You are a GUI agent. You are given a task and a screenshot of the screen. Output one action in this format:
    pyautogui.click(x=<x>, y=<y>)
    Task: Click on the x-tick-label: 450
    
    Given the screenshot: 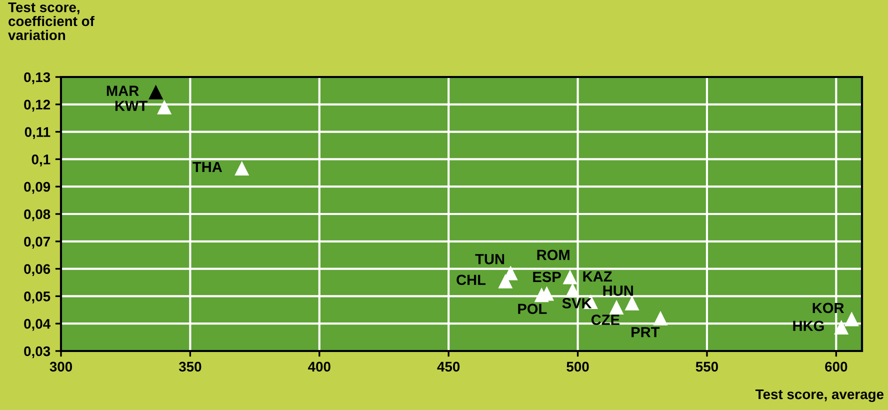 What is the action you would take?
    pyautogui.click(x=448, y=367)
    